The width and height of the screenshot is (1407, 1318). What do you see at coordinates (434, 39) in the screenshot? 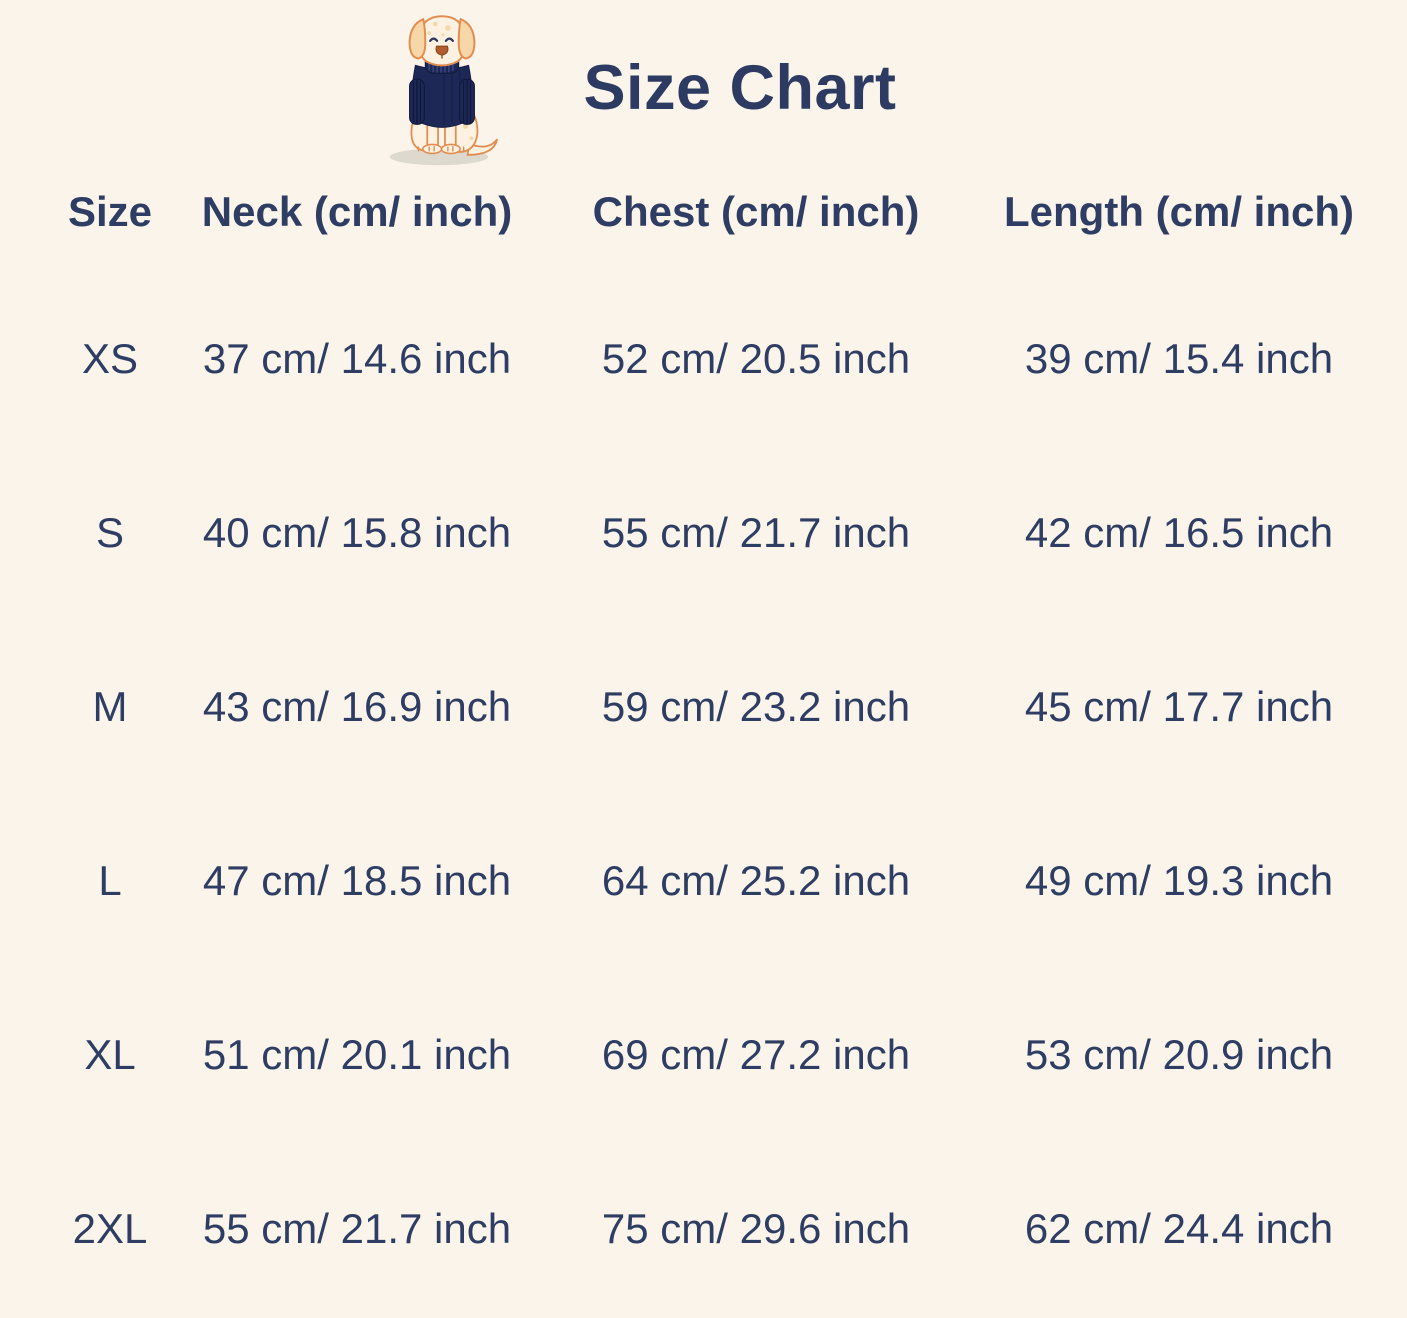
I see `dog-eye-left` at bounding box center [434, 39].